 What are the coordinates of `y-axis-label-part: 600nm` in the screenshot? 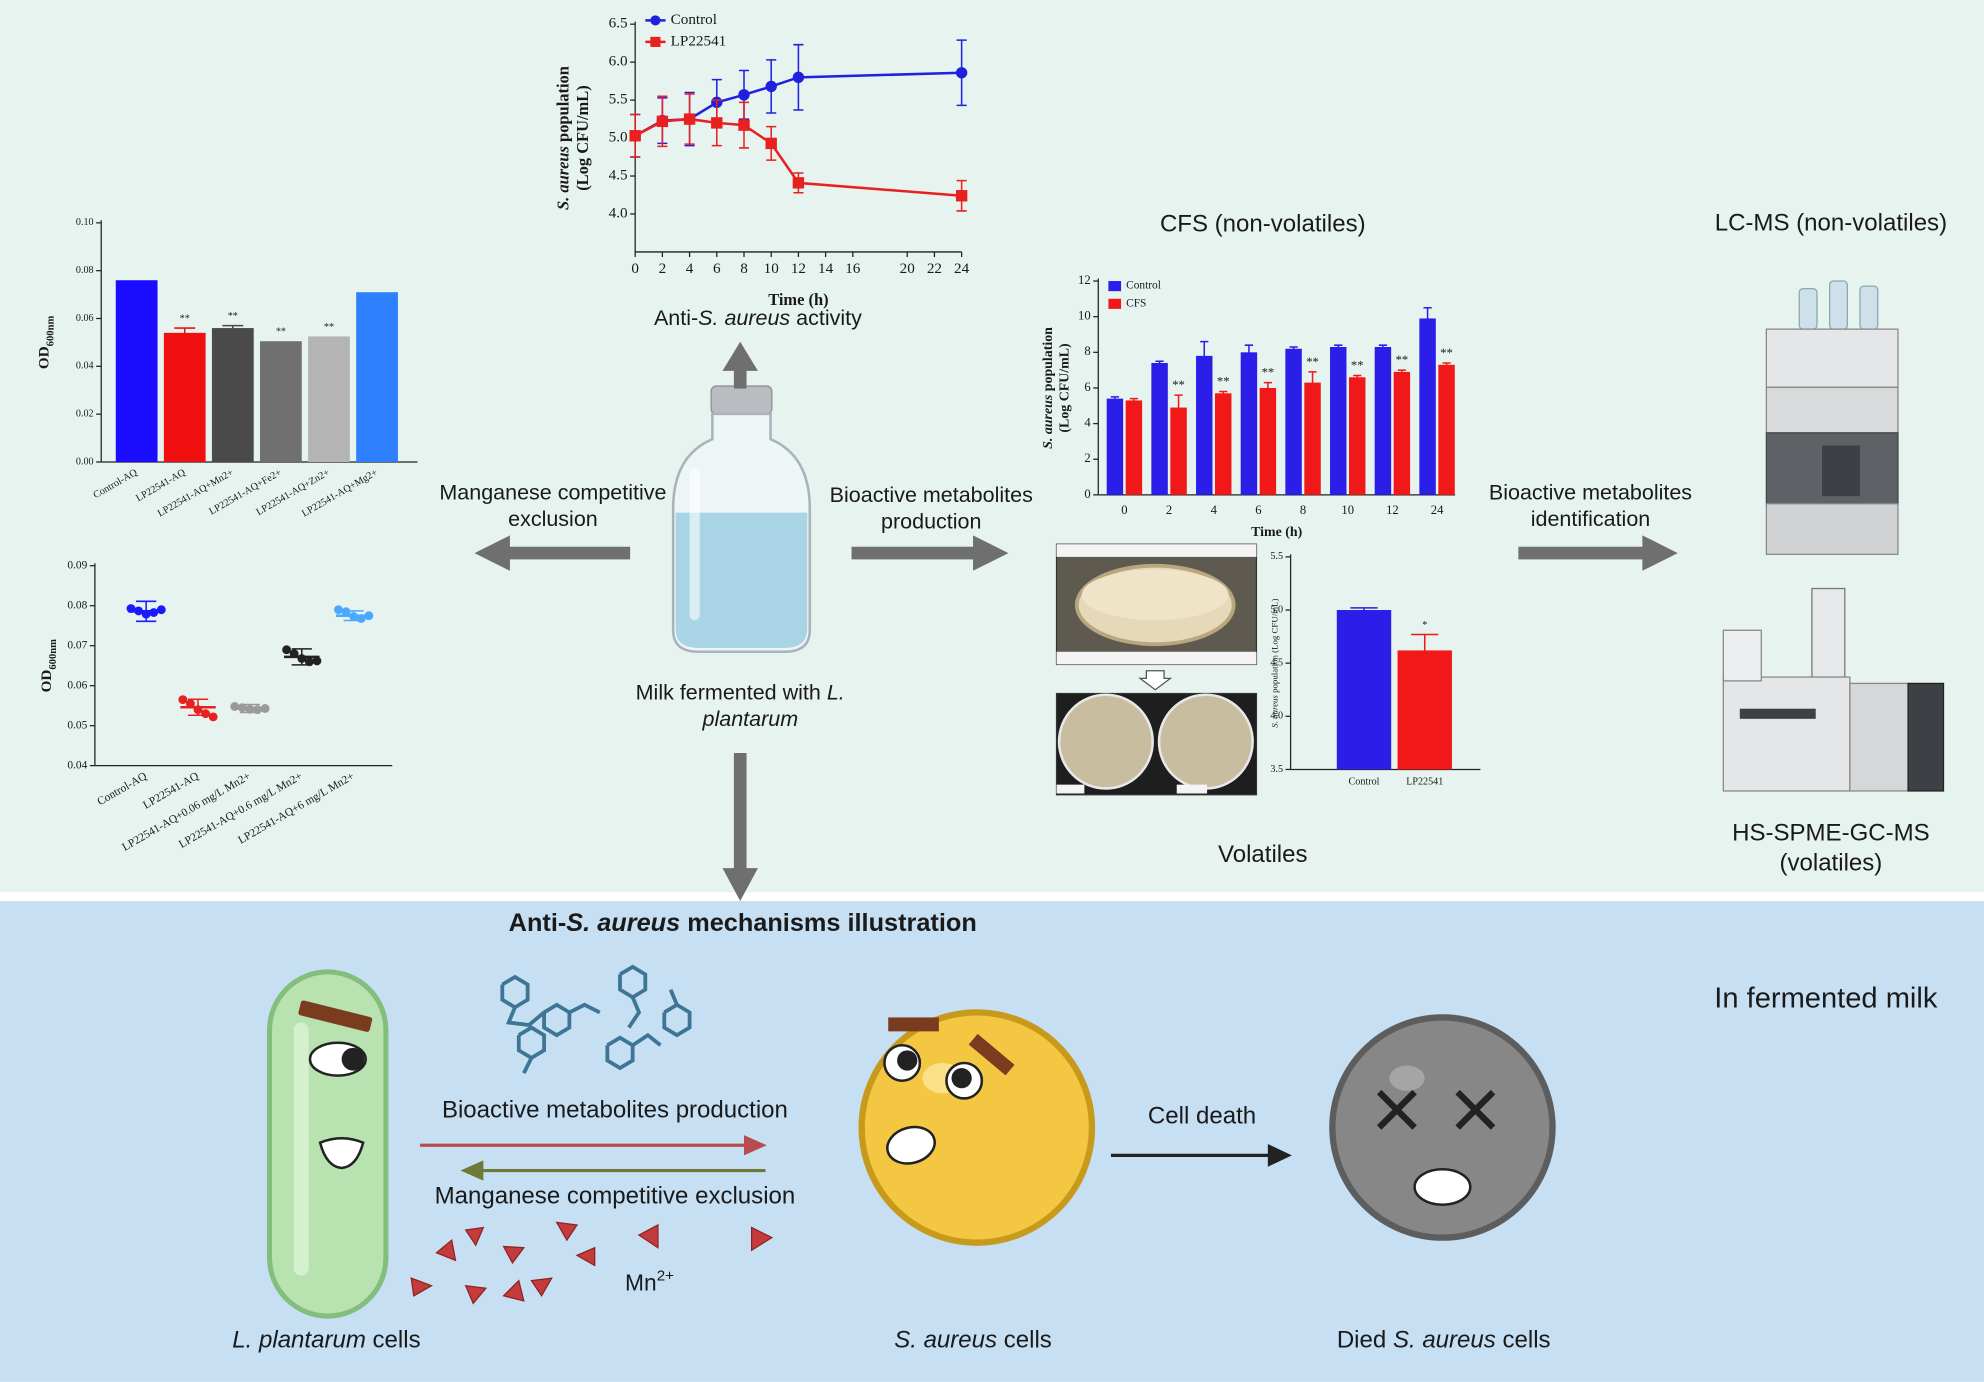 It's located at (50, 331).